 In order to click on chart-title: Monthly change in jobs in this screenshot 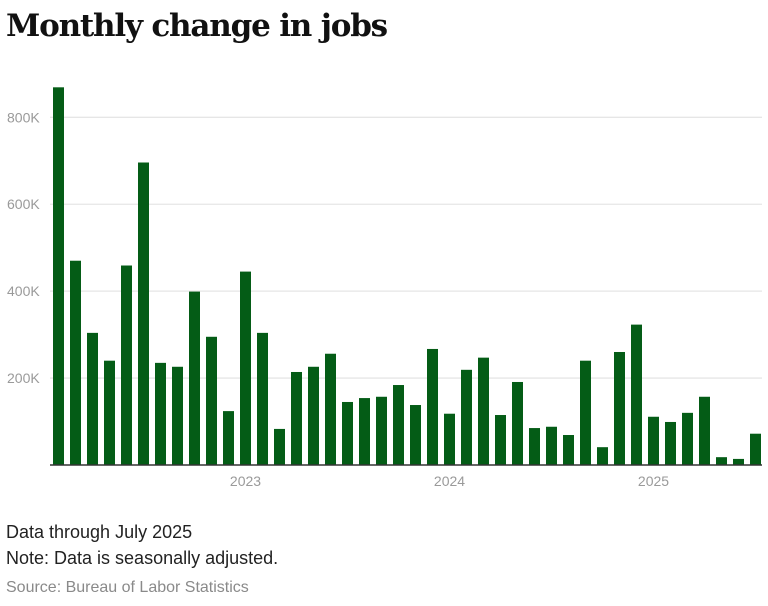, I will do `click(197, 26)`.